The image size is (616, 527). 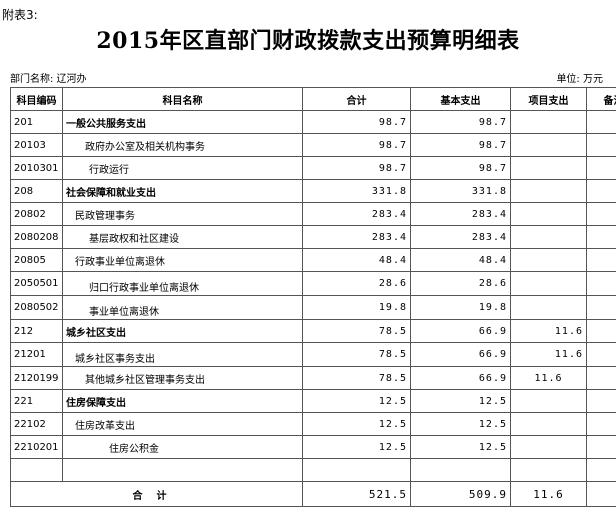 What do you see at coordinates (36, 424) in the screenshot?
I see `cell-code: 22102` at bounding box center [36, 424].